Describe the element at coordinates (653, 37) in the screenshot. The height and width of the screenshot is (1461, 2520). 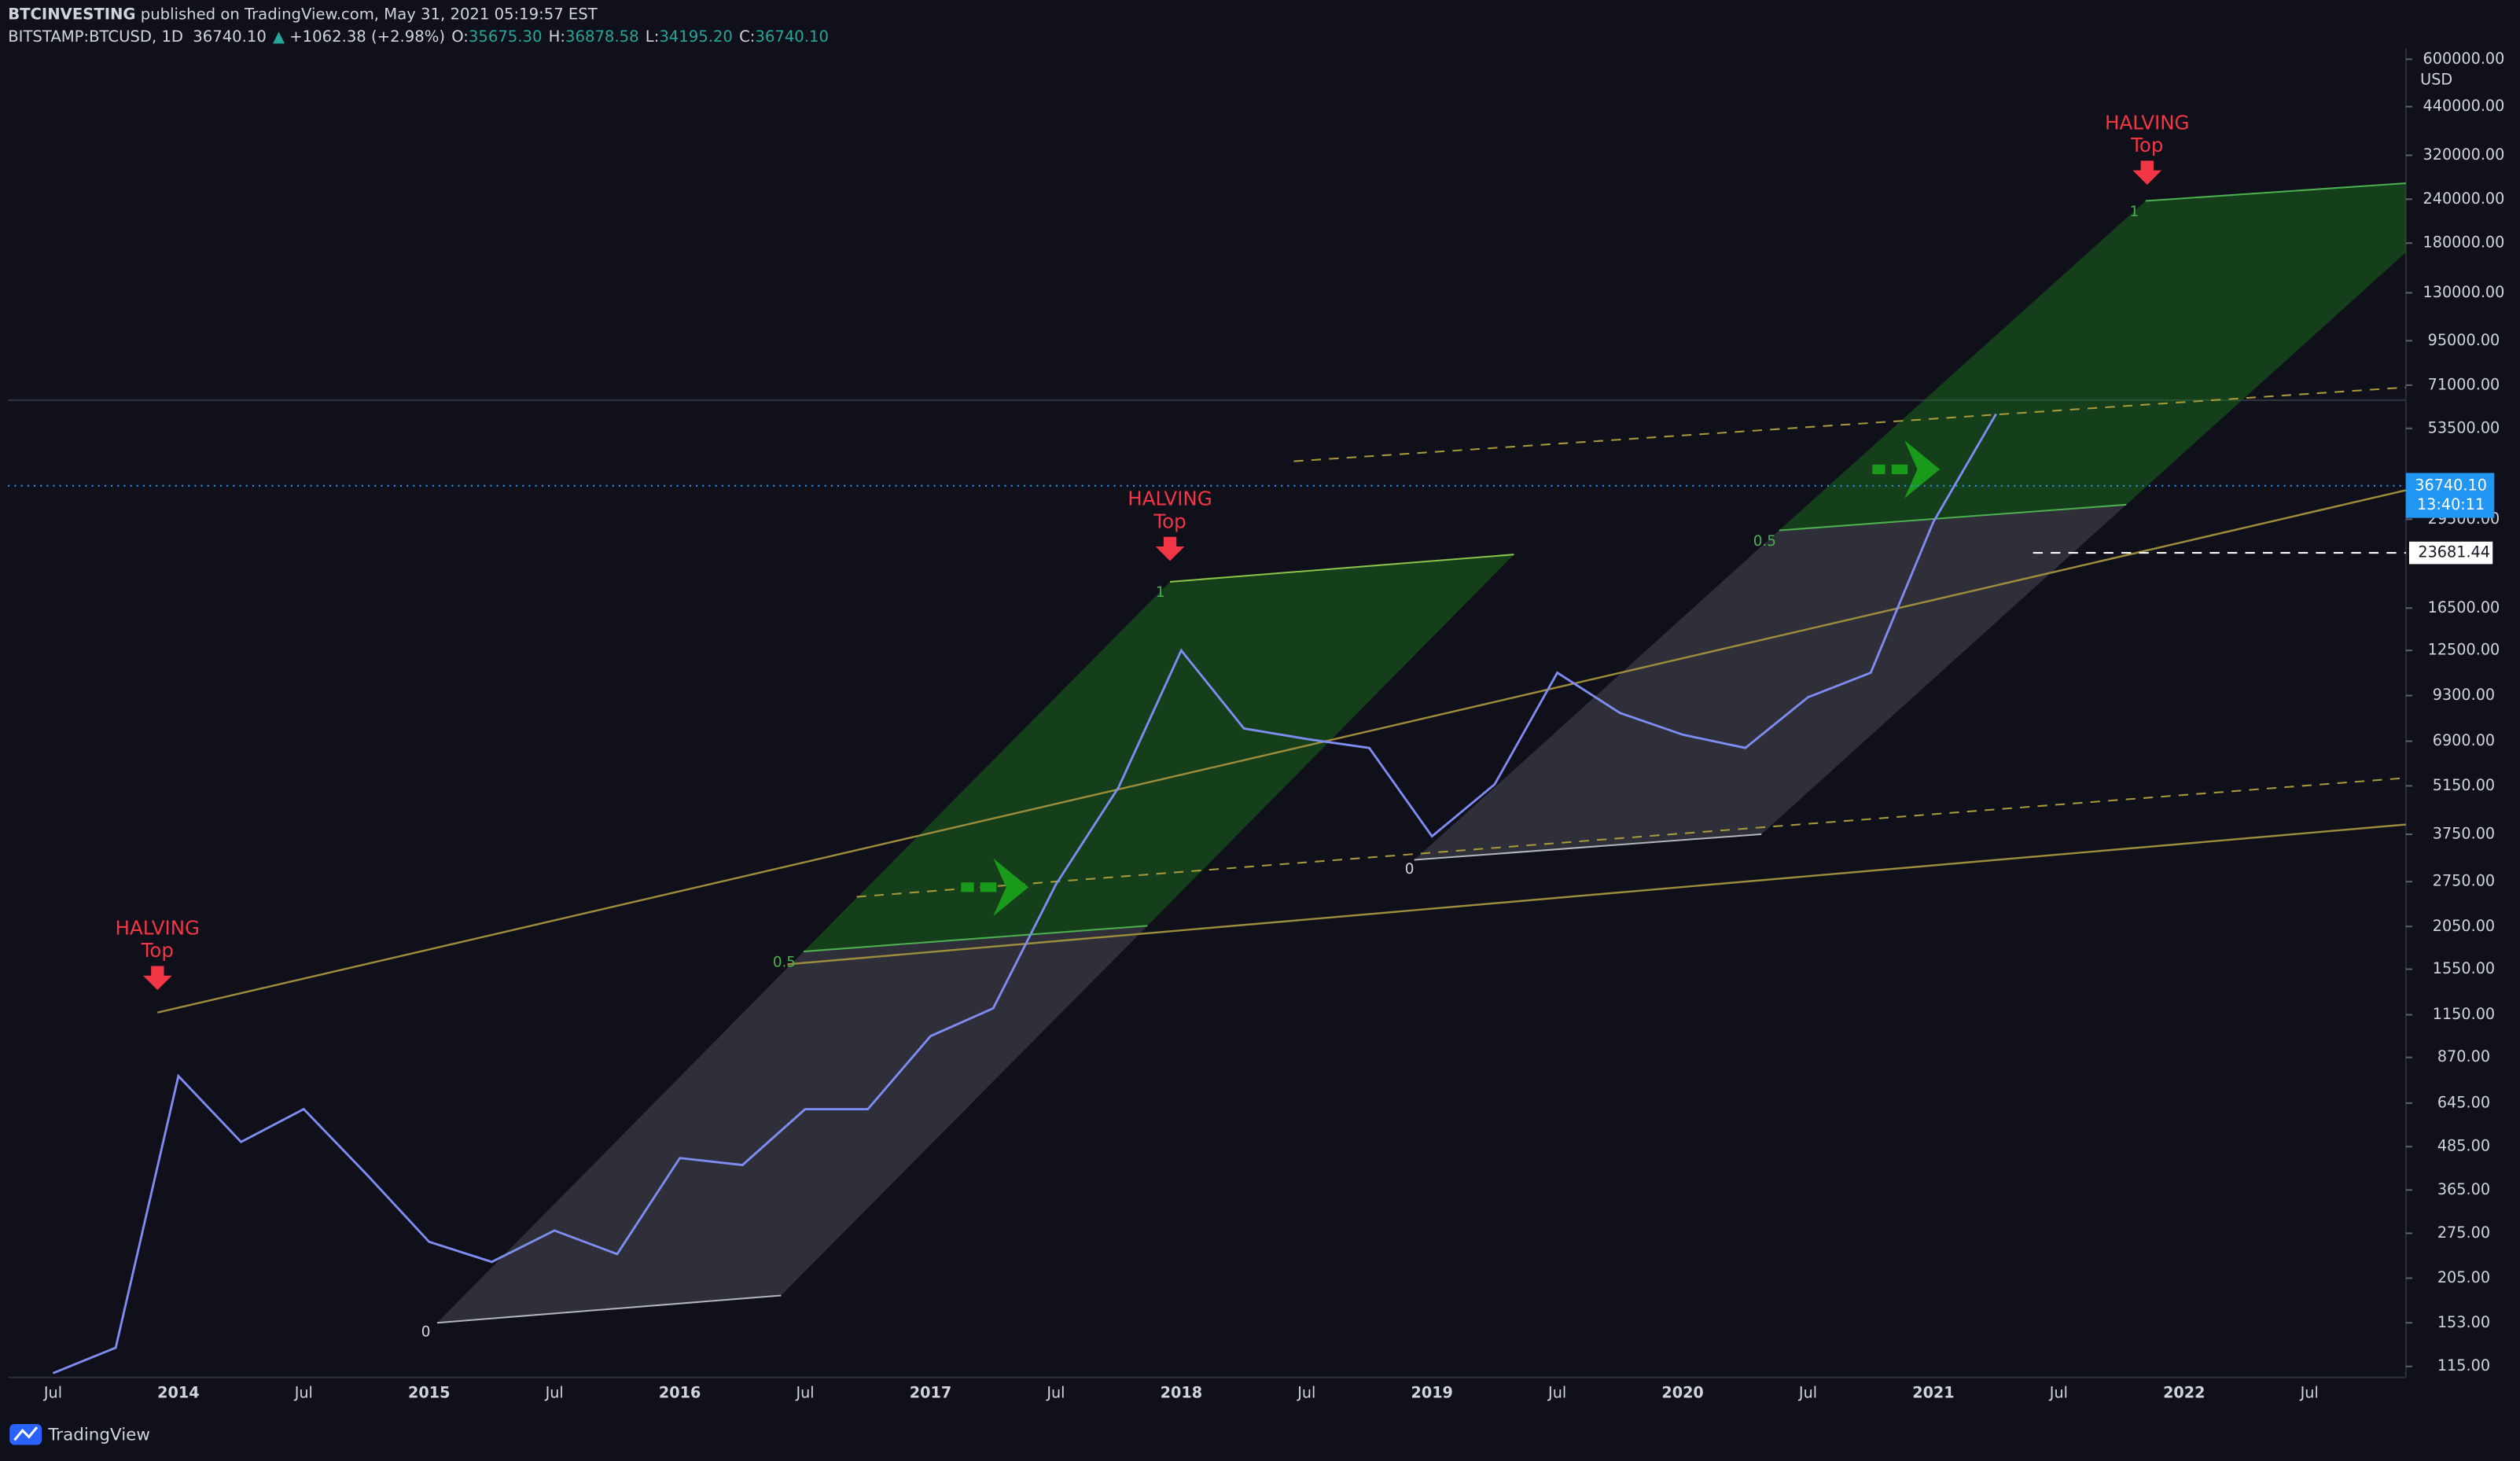
I see `ohlc-key: L:` at that location.